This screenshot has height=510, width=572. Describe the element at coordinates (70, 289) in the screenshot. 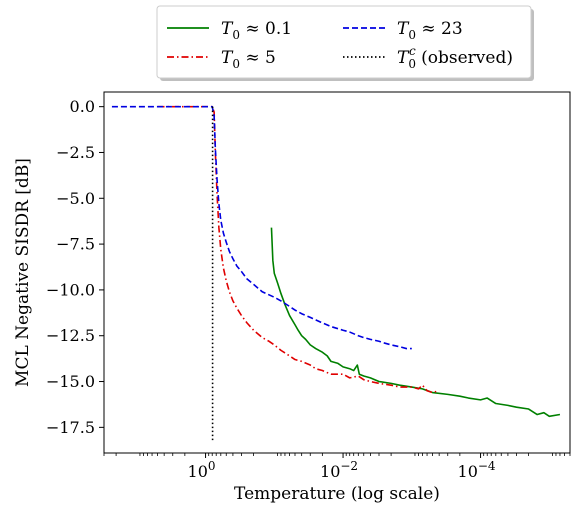

I see `y-tick-label: −10.0` at that location.